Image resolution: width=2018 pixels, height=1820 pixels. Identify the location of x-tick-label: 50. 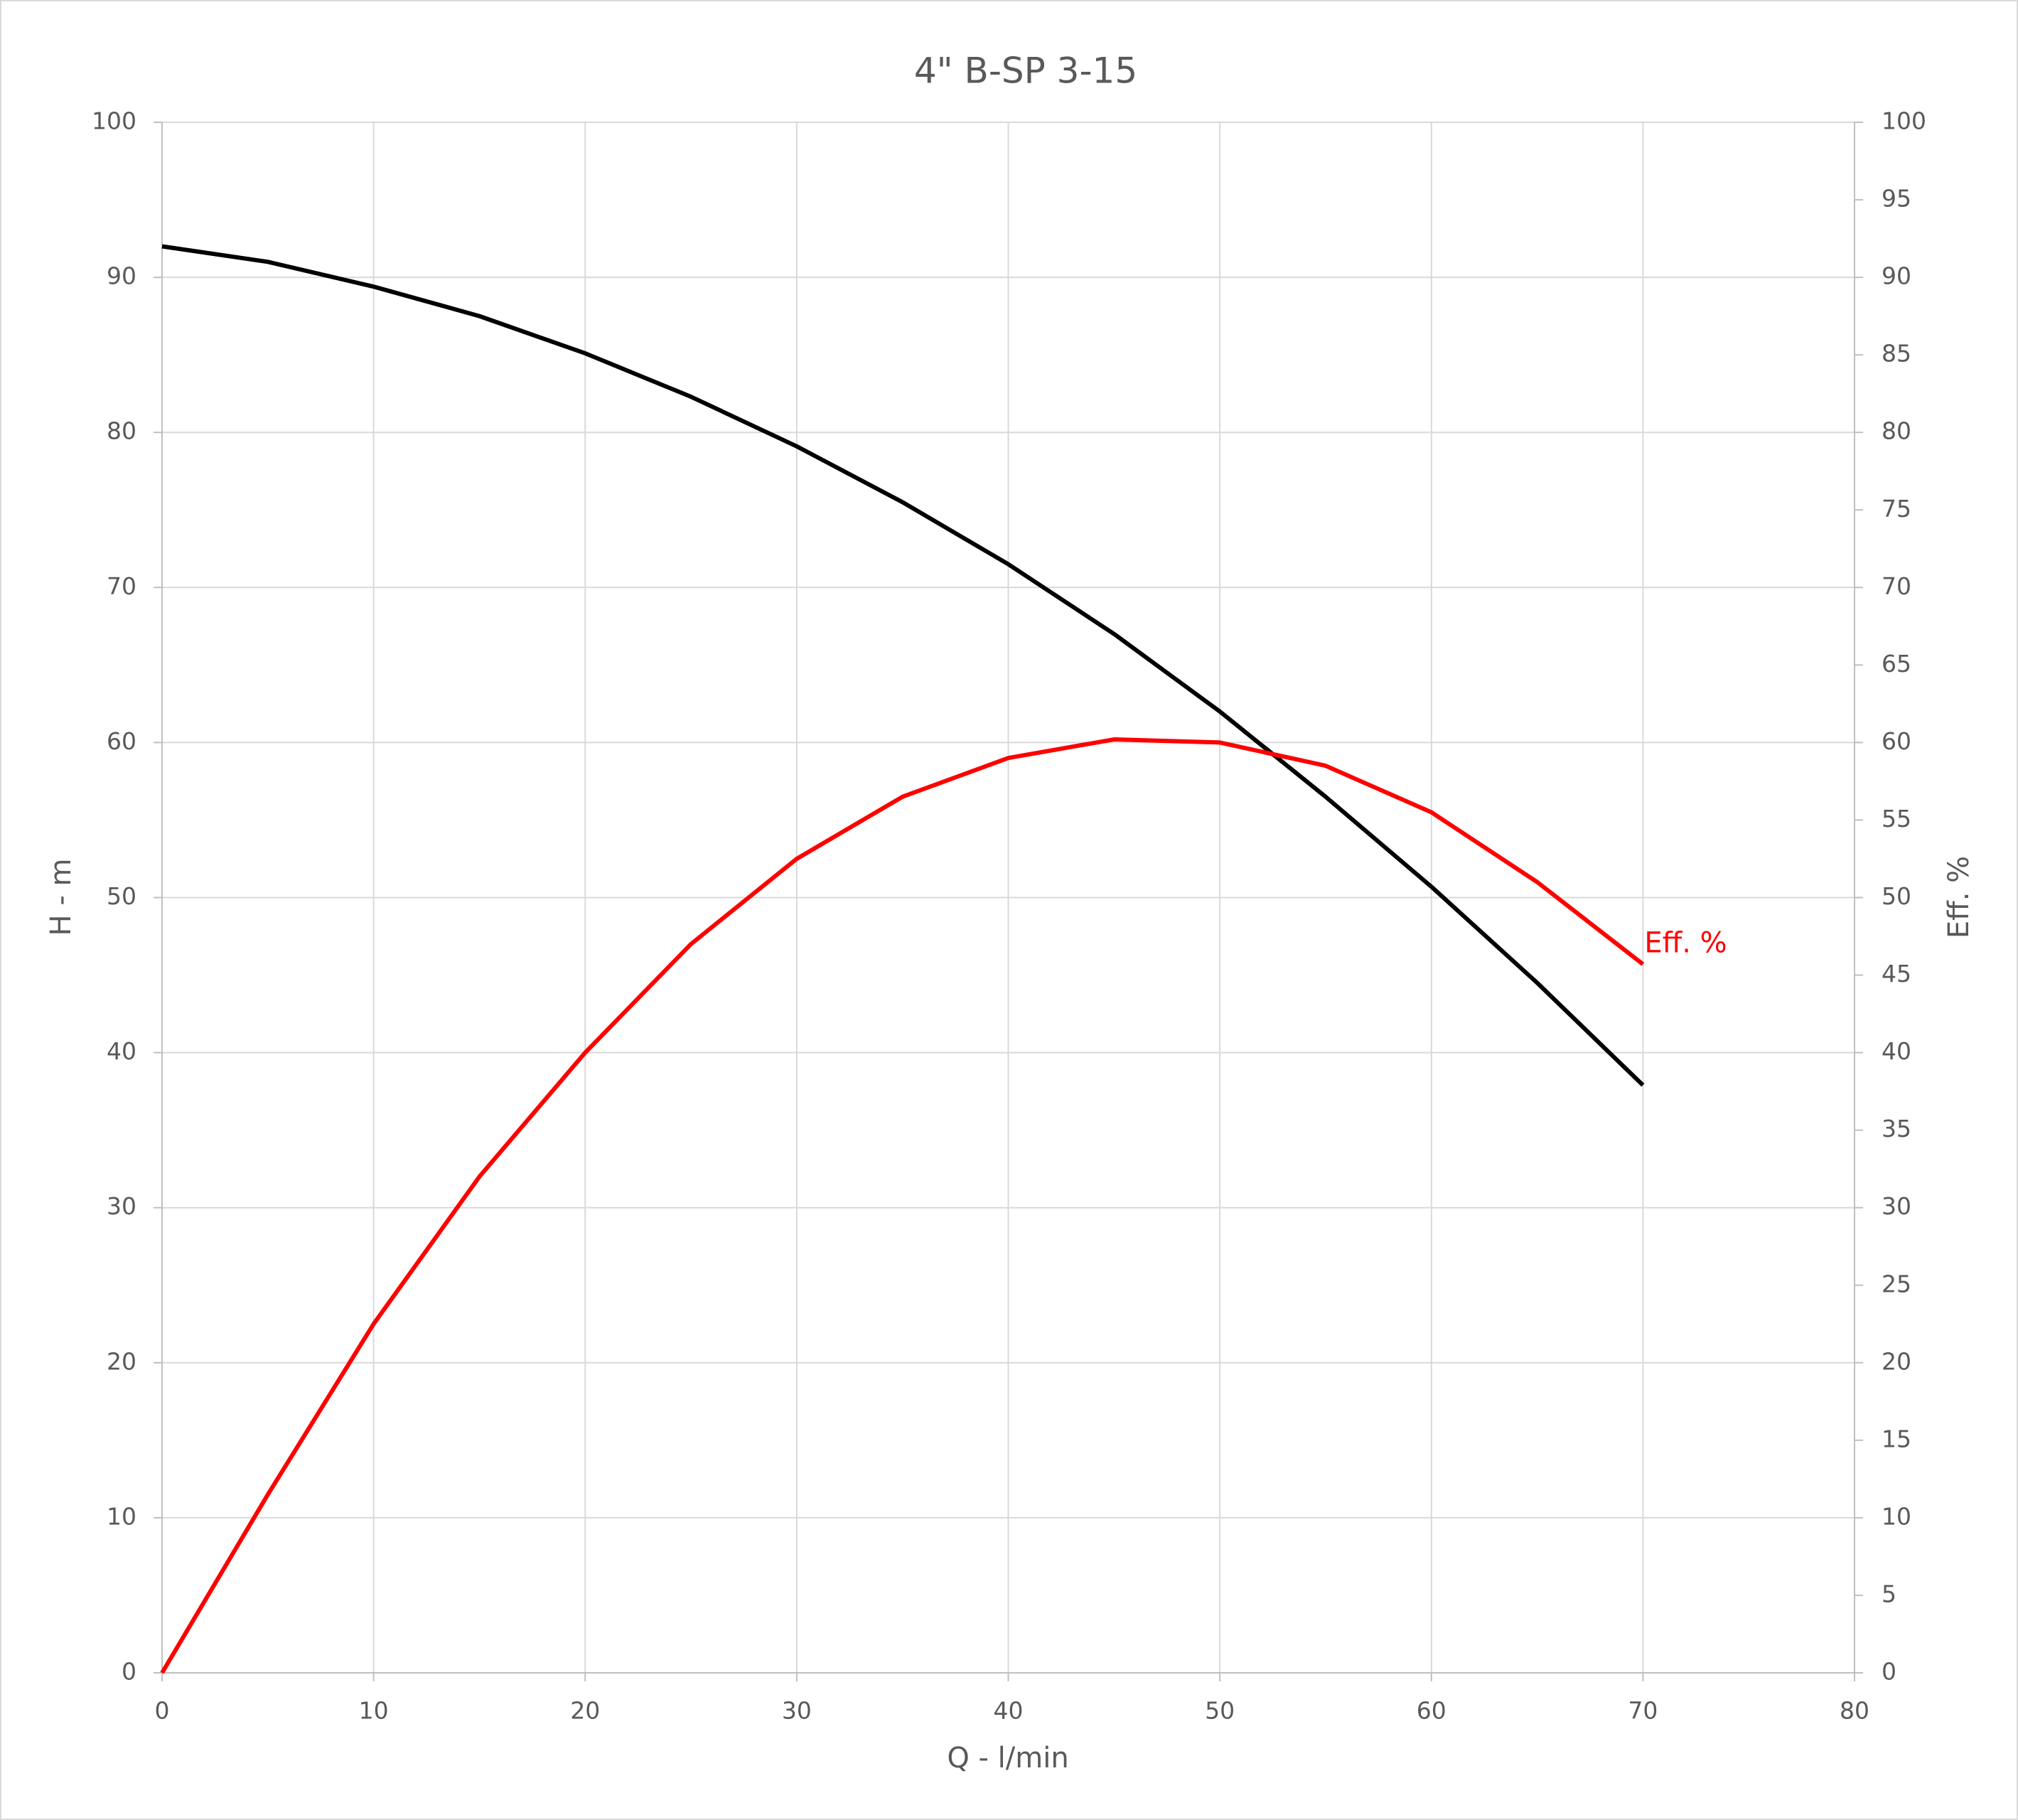
(1220, 1711).